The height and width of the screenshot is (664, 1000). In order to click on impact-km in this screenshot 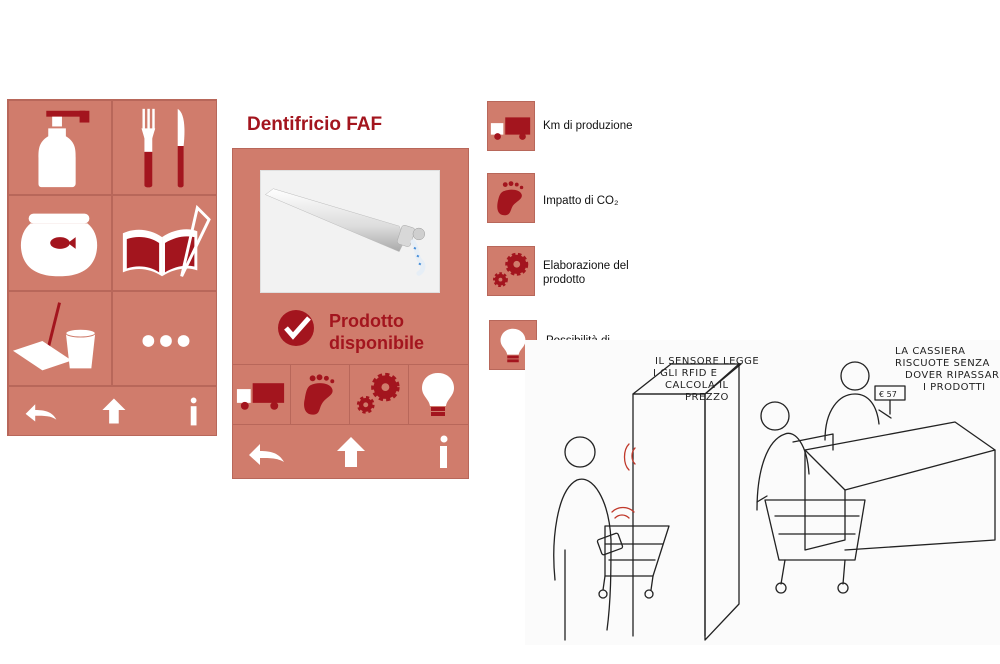, I will do `click(262, 394)`.